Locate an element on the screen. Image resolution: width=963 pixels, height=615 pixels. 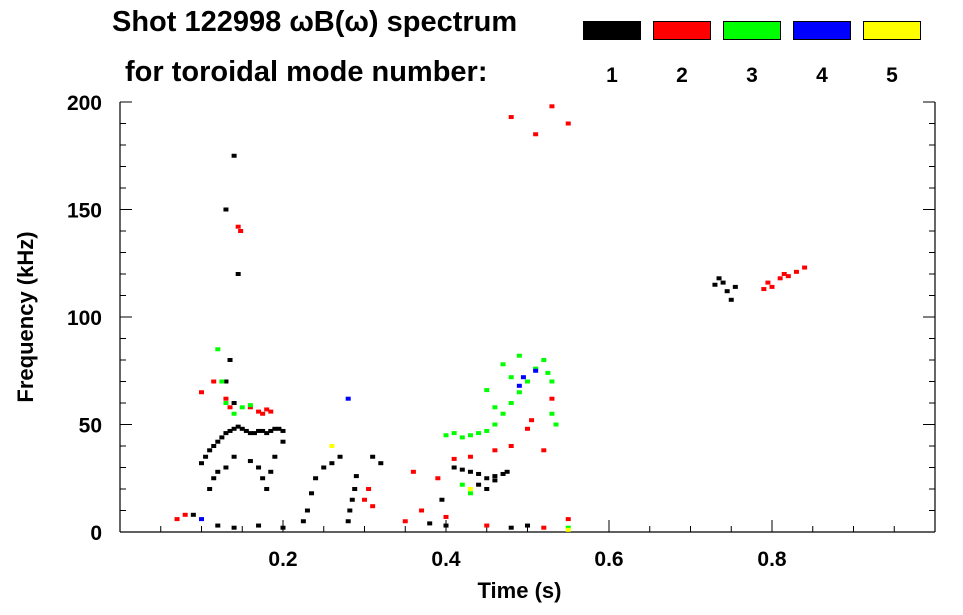
y-axis-label: Frequency (kHz) is located at coordinates (25, 316).